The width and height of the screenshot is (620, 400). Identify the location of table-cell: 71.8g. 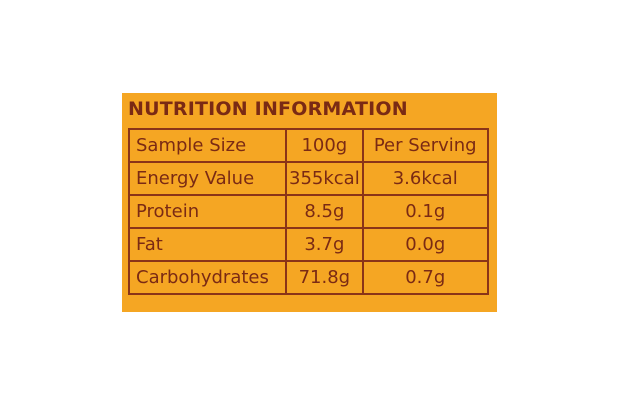
(324, 277).